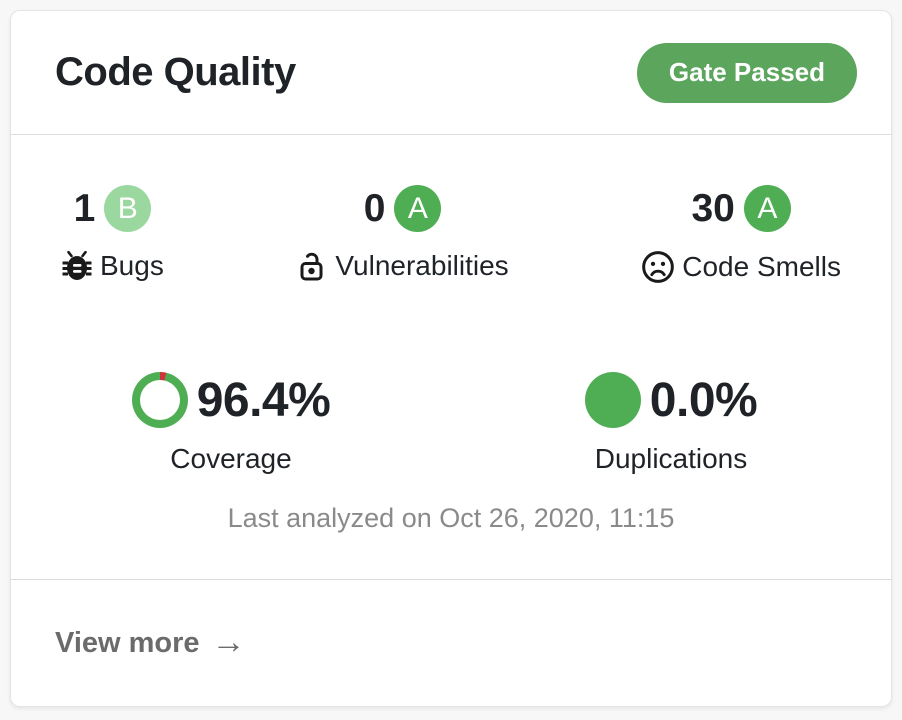  What do you see at coordinates (112, 234) in the screenshot?
I see `metric-bugs: 1 B Bugs` at bounding box center [112, 234].